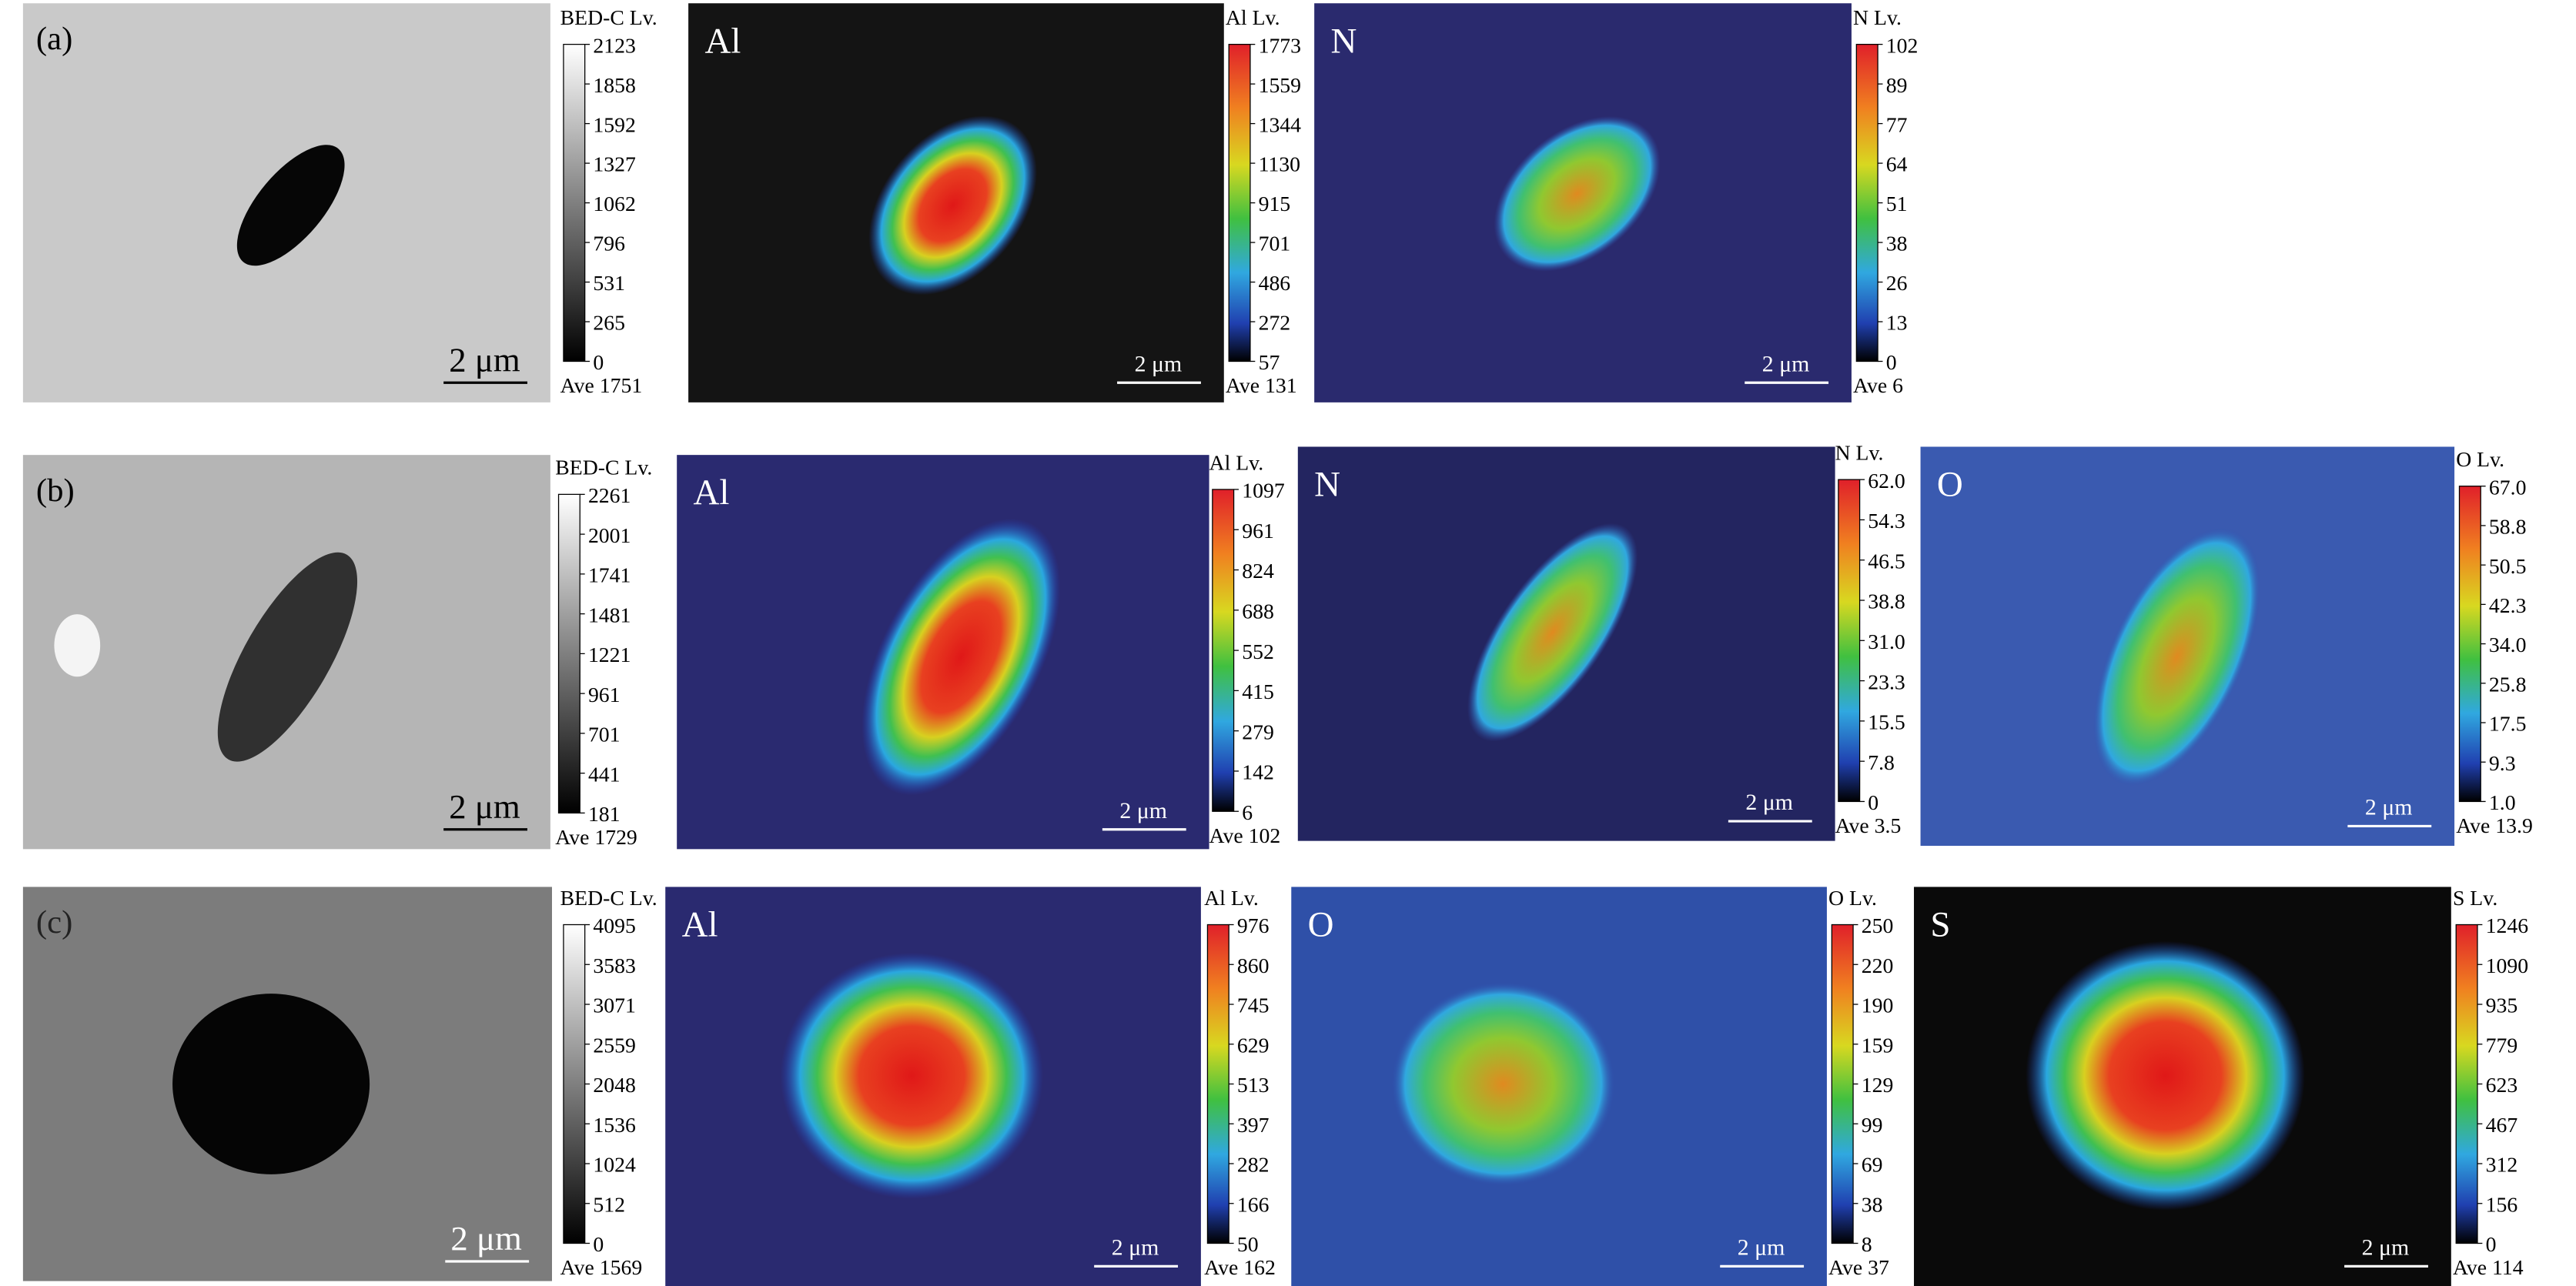  I want to click on average-label: Ave 131, so click(1262, 386).